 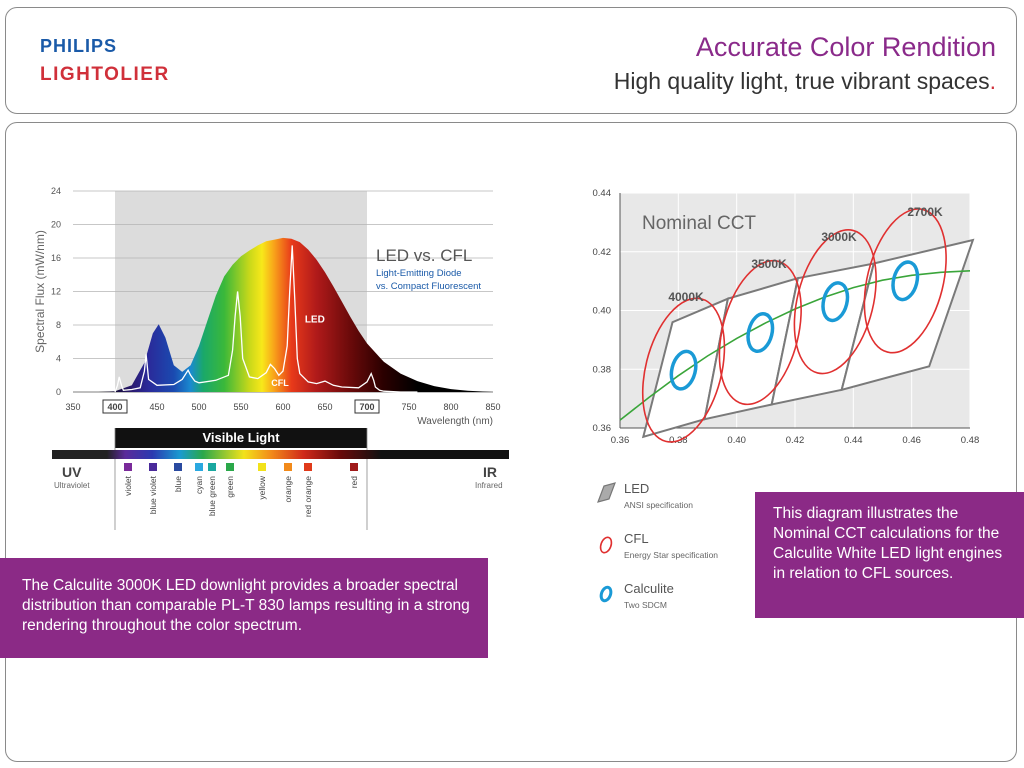 What do you see at coordinates (288, 489) in the screenshot?
I see `swatch-label: orange` at bounding box center [288, 489].